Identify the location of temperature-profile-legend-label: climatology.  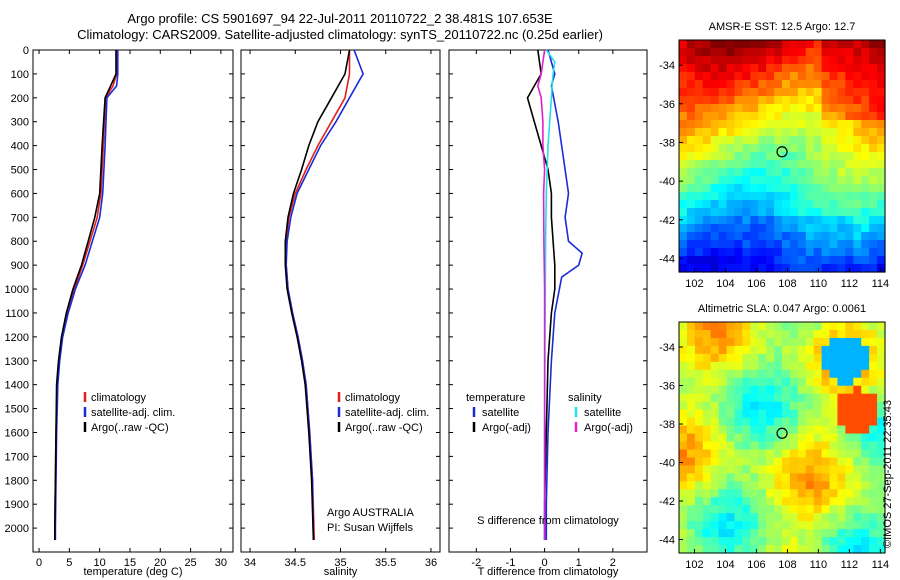
(119, 398).